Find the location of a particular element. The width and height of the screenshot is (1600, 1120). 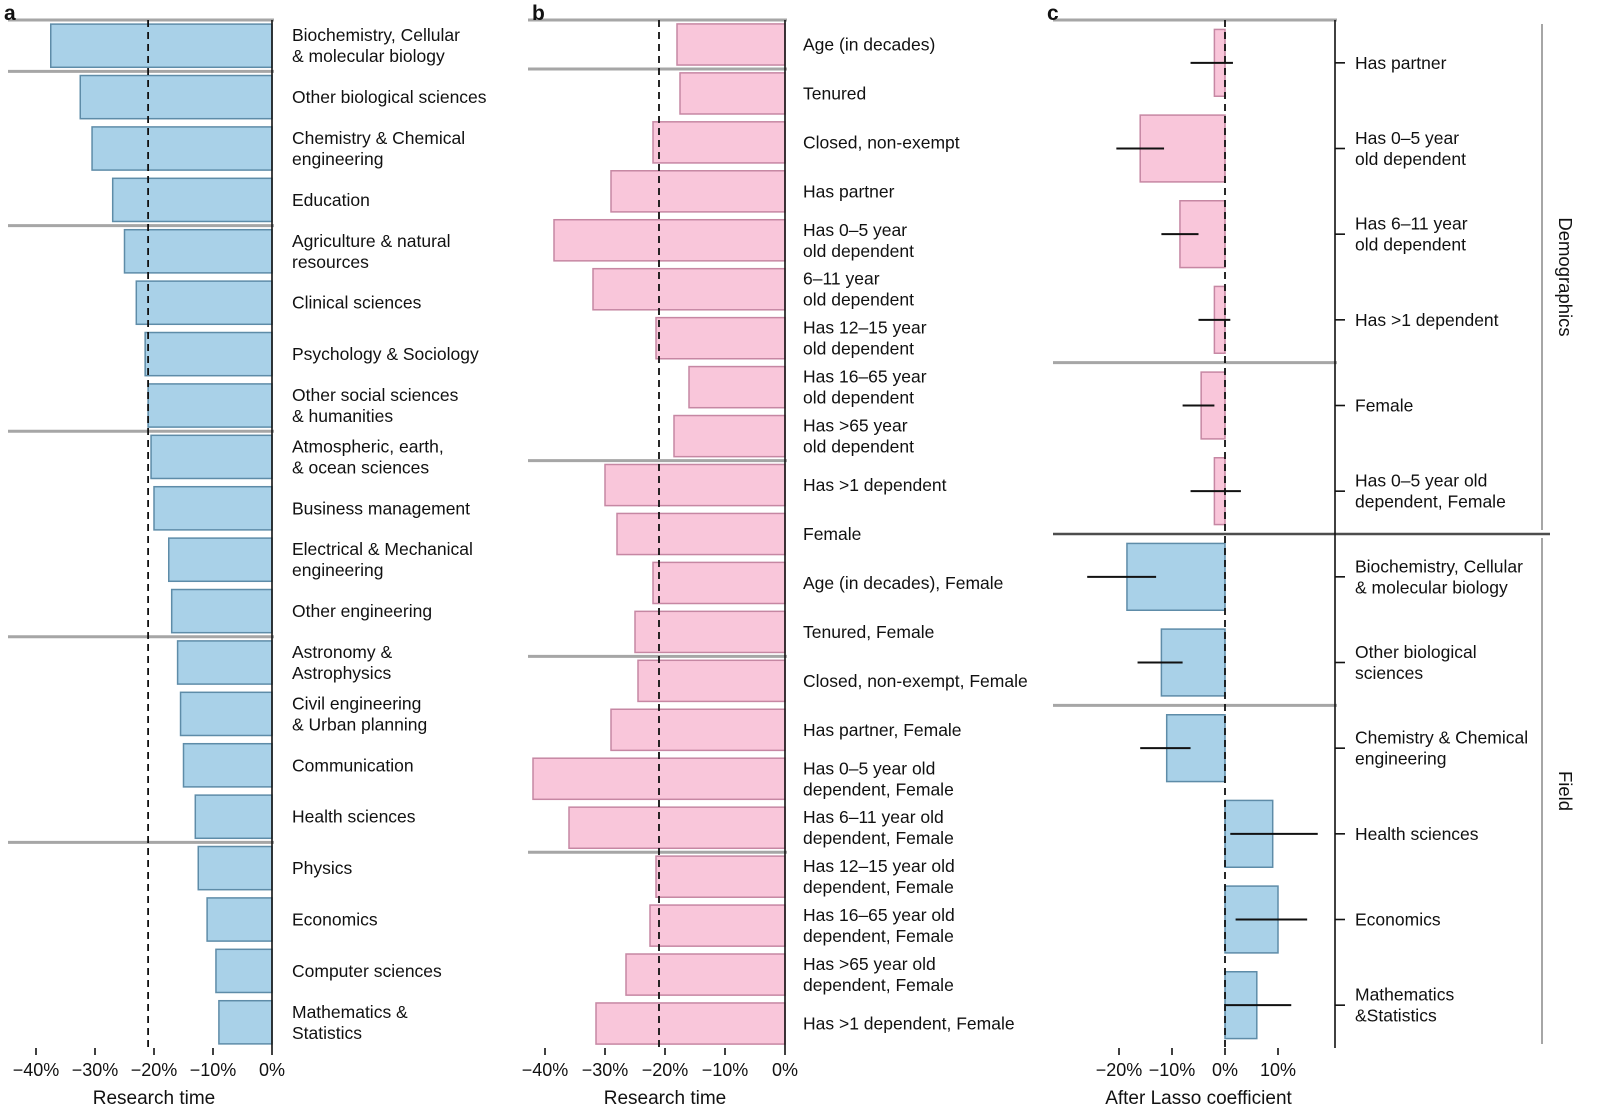

category-label: Has 12–15 year old dependent, Female is located at coordinates (879, 876).